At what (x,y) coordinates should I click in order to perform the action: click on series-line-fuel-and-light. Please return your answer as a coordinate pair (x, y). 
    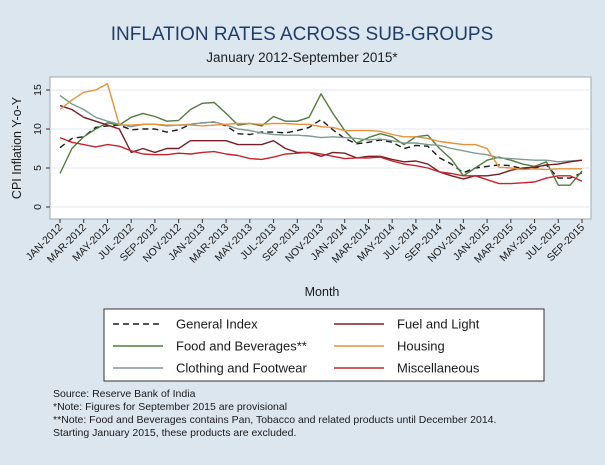
    Looking at the image, I should click on (321, 142).